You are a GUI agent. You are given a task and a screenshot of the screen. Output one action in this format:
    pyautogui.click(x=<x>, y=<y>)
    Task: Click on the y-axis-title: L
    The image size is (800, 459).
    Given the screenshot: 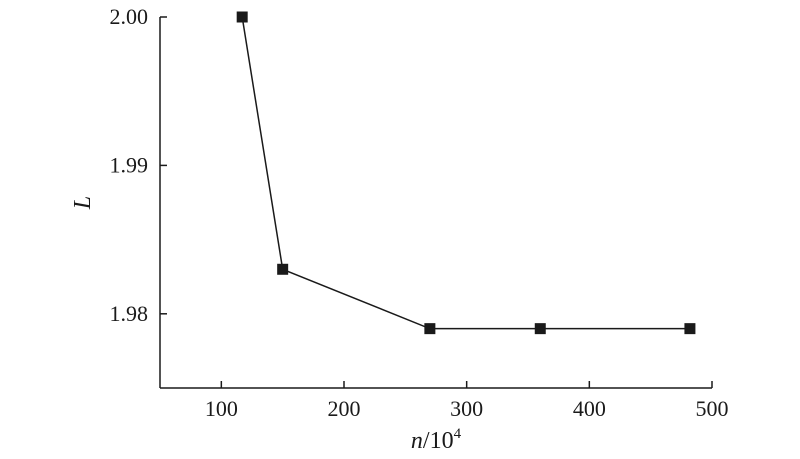 What is the action you would take?
    pyautogui.click(x=83, y=203)
    